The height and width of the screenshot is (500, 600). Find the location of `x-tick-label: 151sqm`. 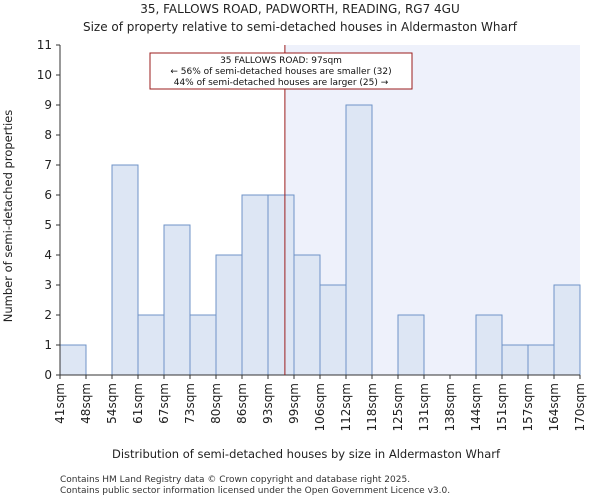

x-tick-label: 151sqm is located at coordinates (502, 407).